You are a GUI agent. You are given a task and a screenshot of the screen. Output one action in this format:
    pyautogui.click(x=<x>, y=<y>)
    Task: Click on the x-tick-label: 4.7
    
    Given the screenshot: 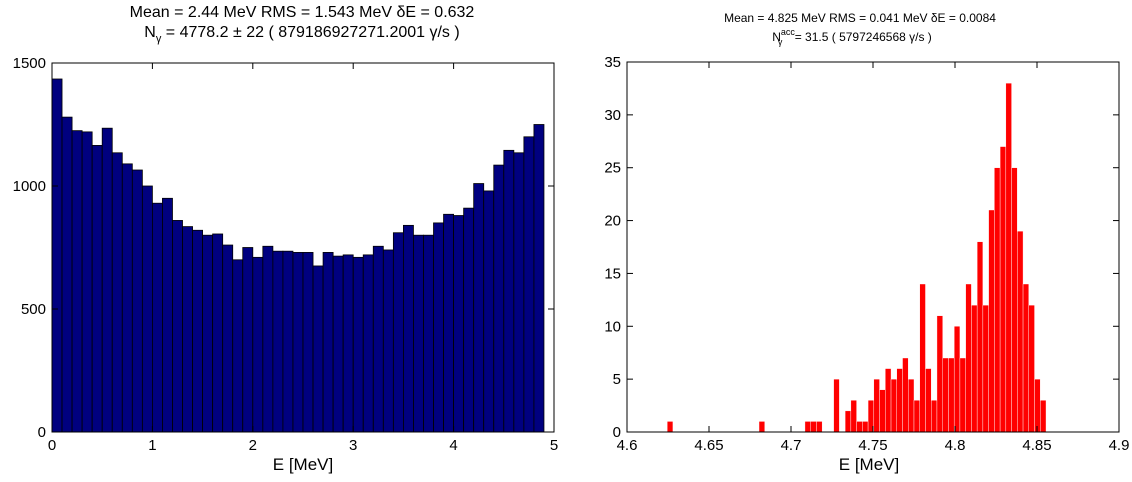 What is the action you would take?
    pyautogui.click(x=791, y=445)
    